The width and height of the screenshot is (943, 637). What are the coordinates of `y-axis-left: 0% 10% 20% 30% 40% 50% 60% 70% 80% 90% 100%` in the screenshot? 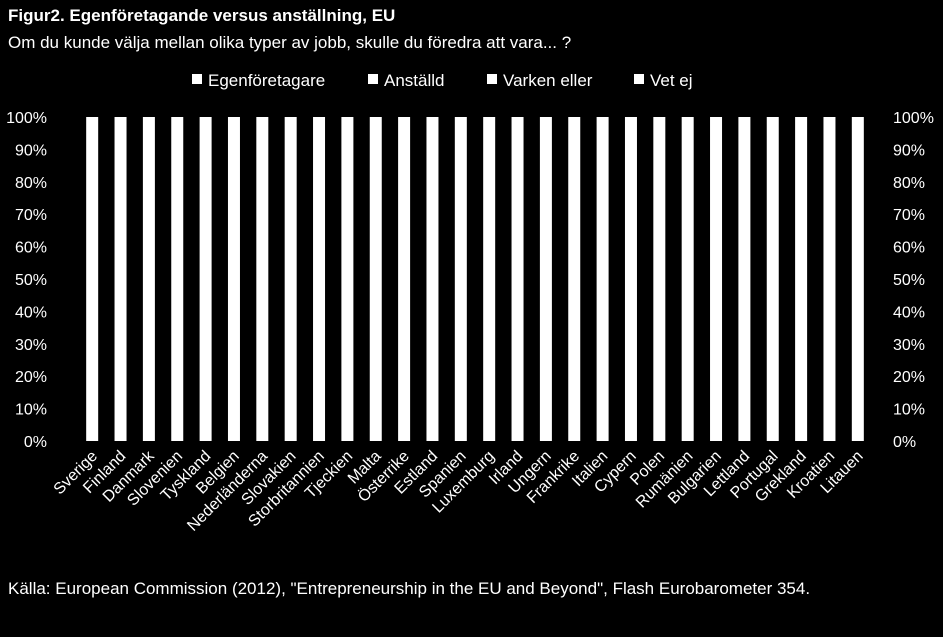 It's located at (26, 280).